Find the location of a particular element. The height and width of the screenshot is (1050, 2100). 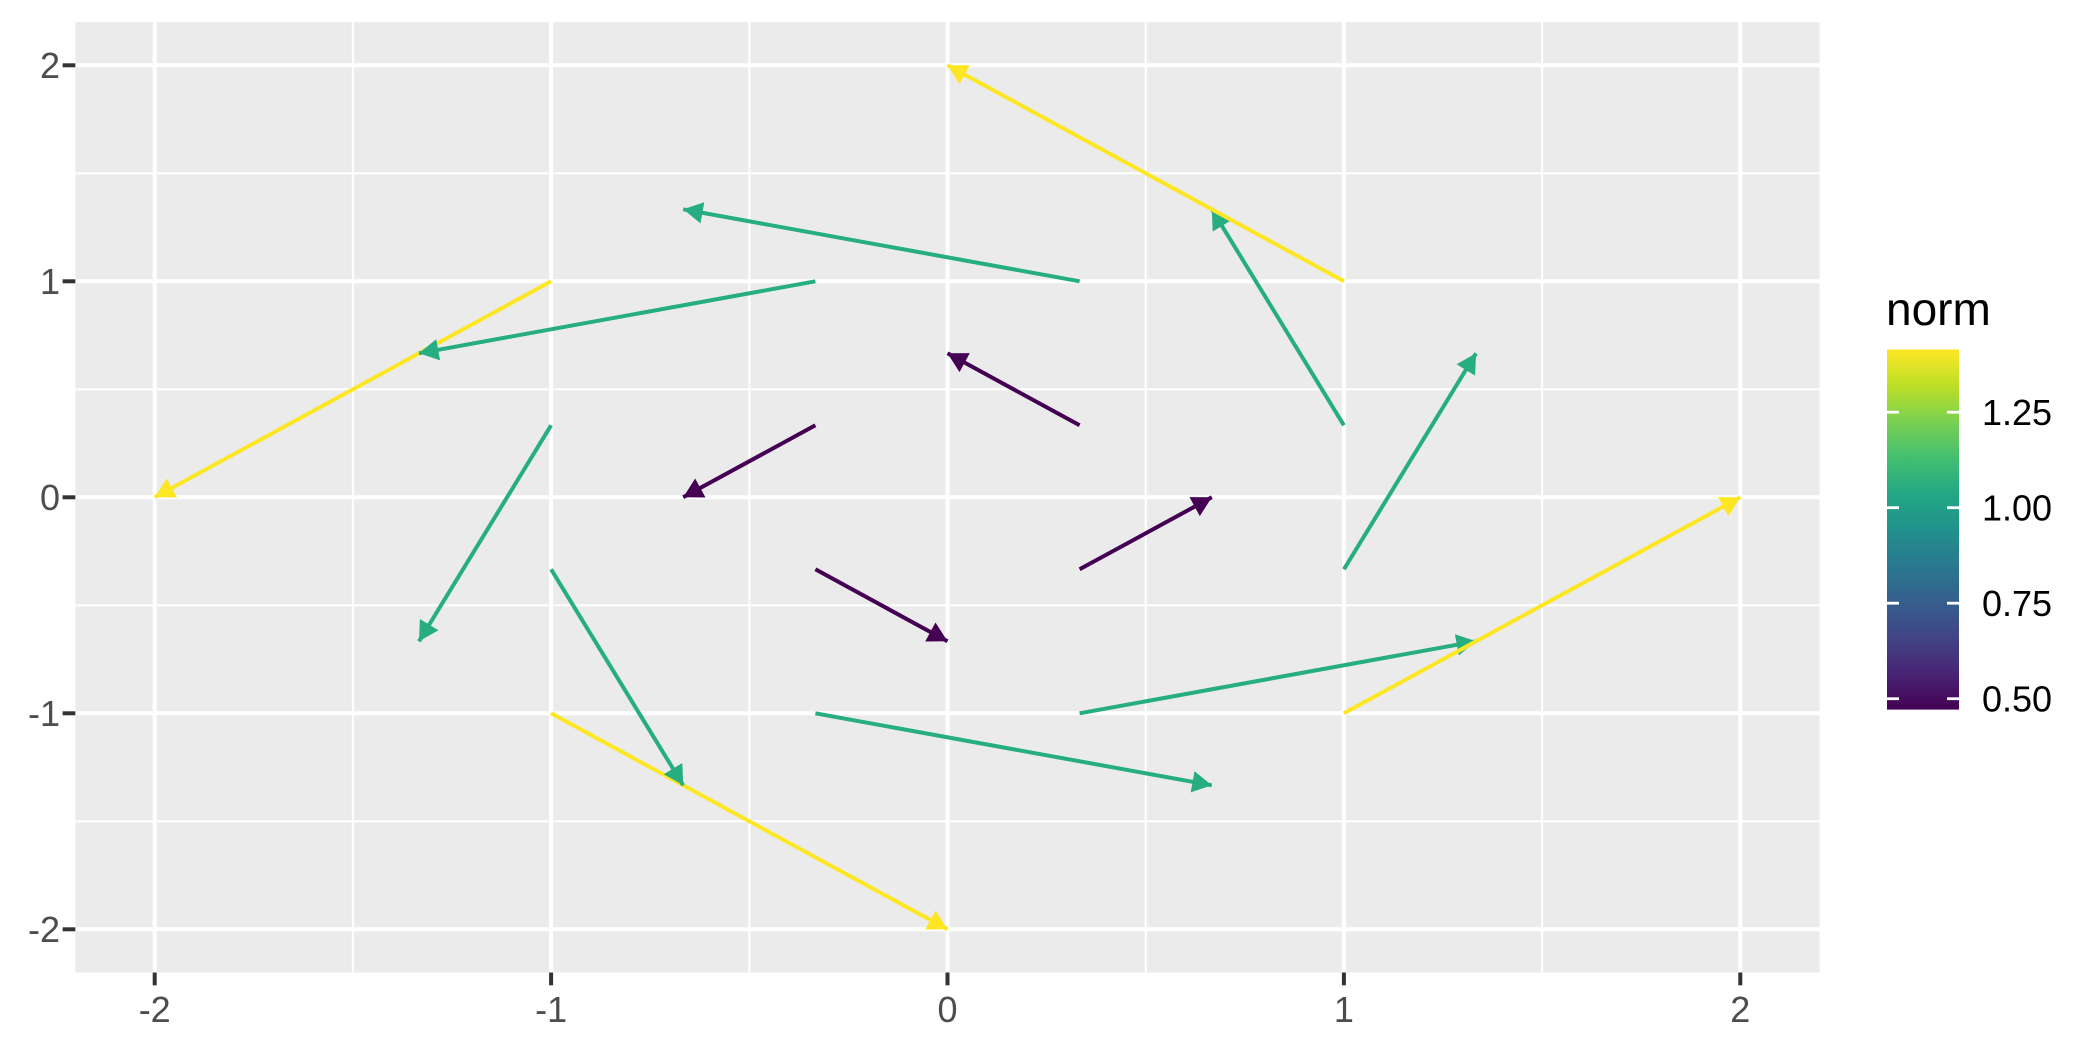

svg-text: norm is located at coordinates (1938, 309).